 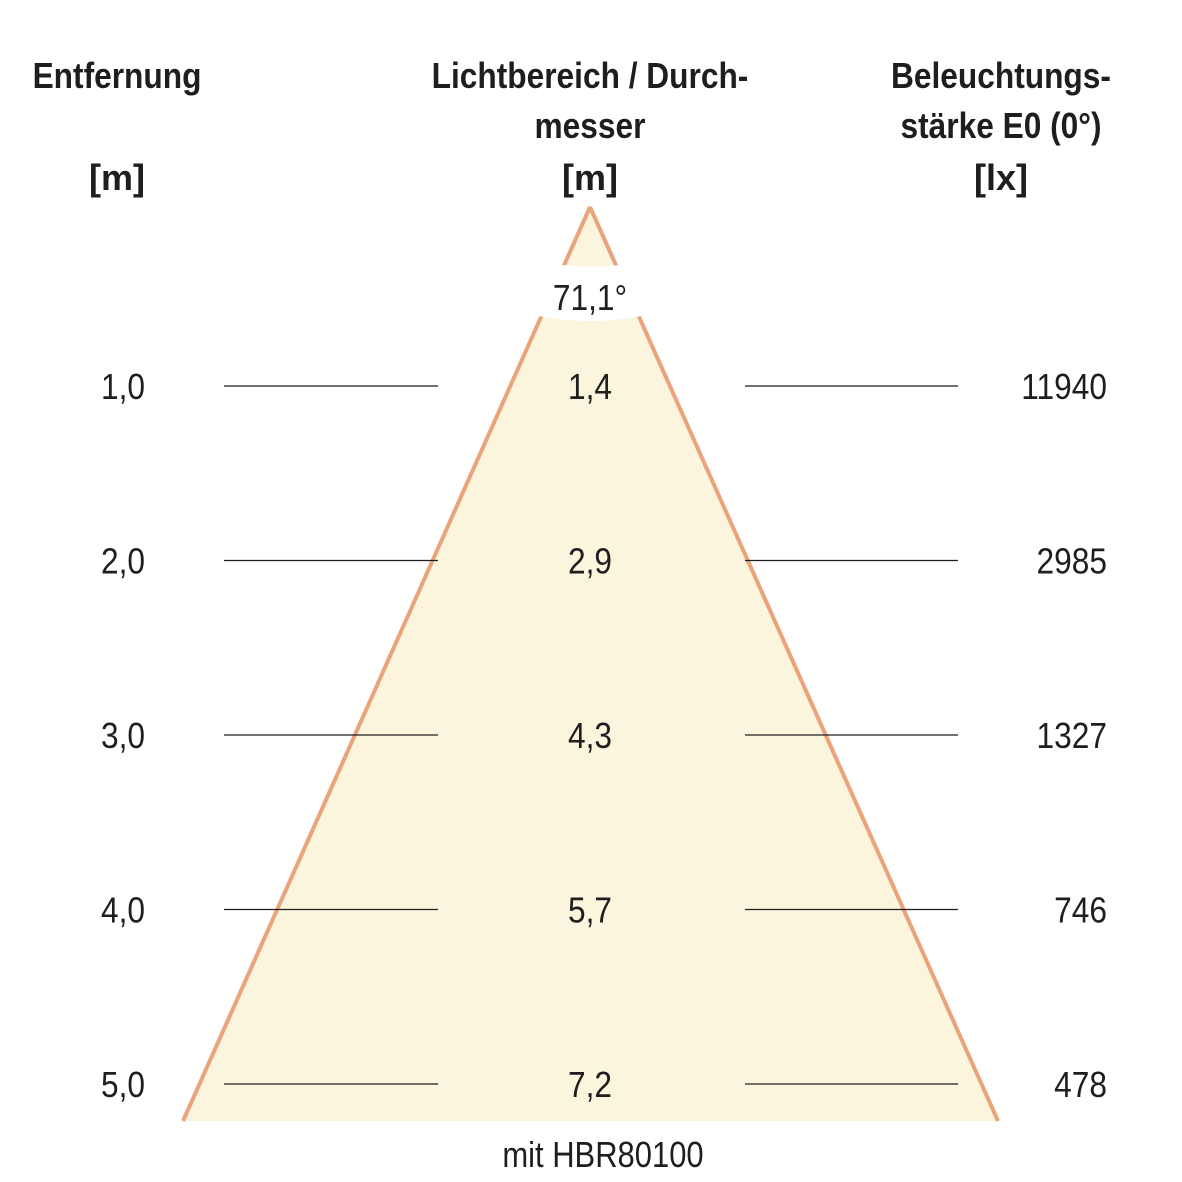 I want to click on header-diameter: Lichtbereich / Durch- messer [m], so click(x=590, y=127).